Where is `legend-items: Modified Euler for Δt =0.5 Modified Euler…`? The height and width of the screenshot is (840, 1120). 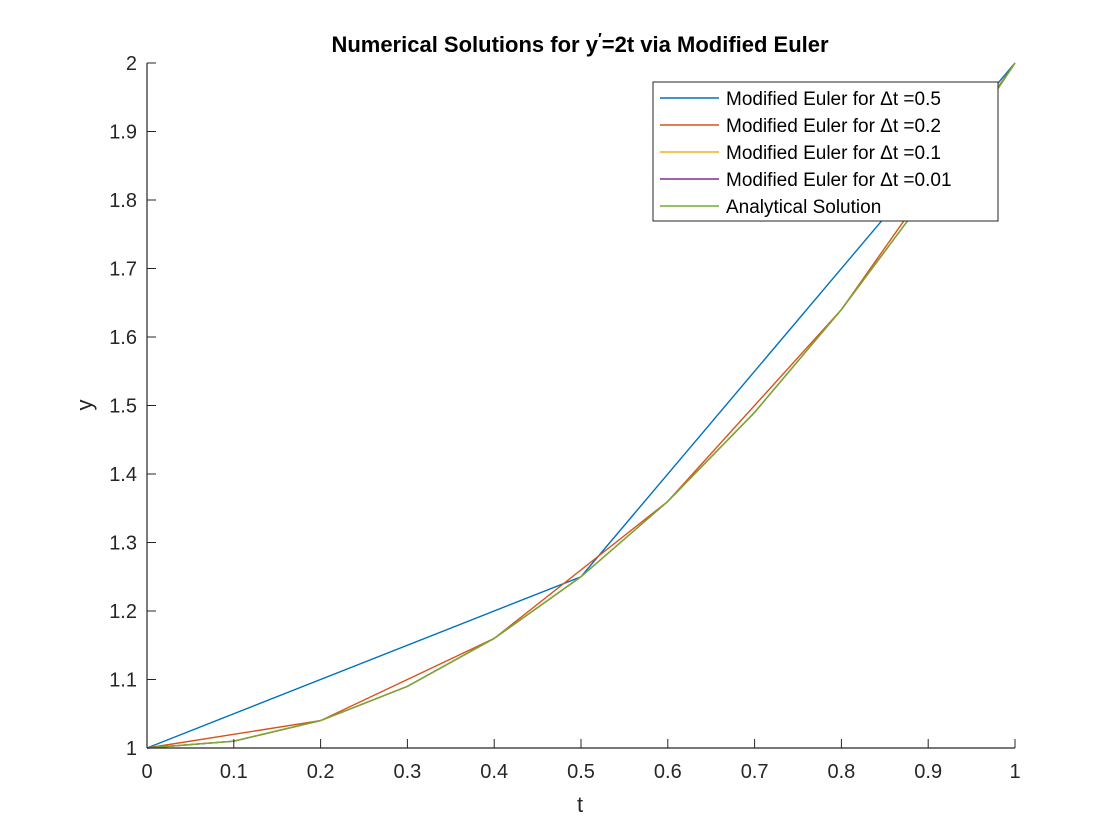
legend-items: Modified Euler for Δt =0.5 Modified Euler… is located at coordinates (806, 153).